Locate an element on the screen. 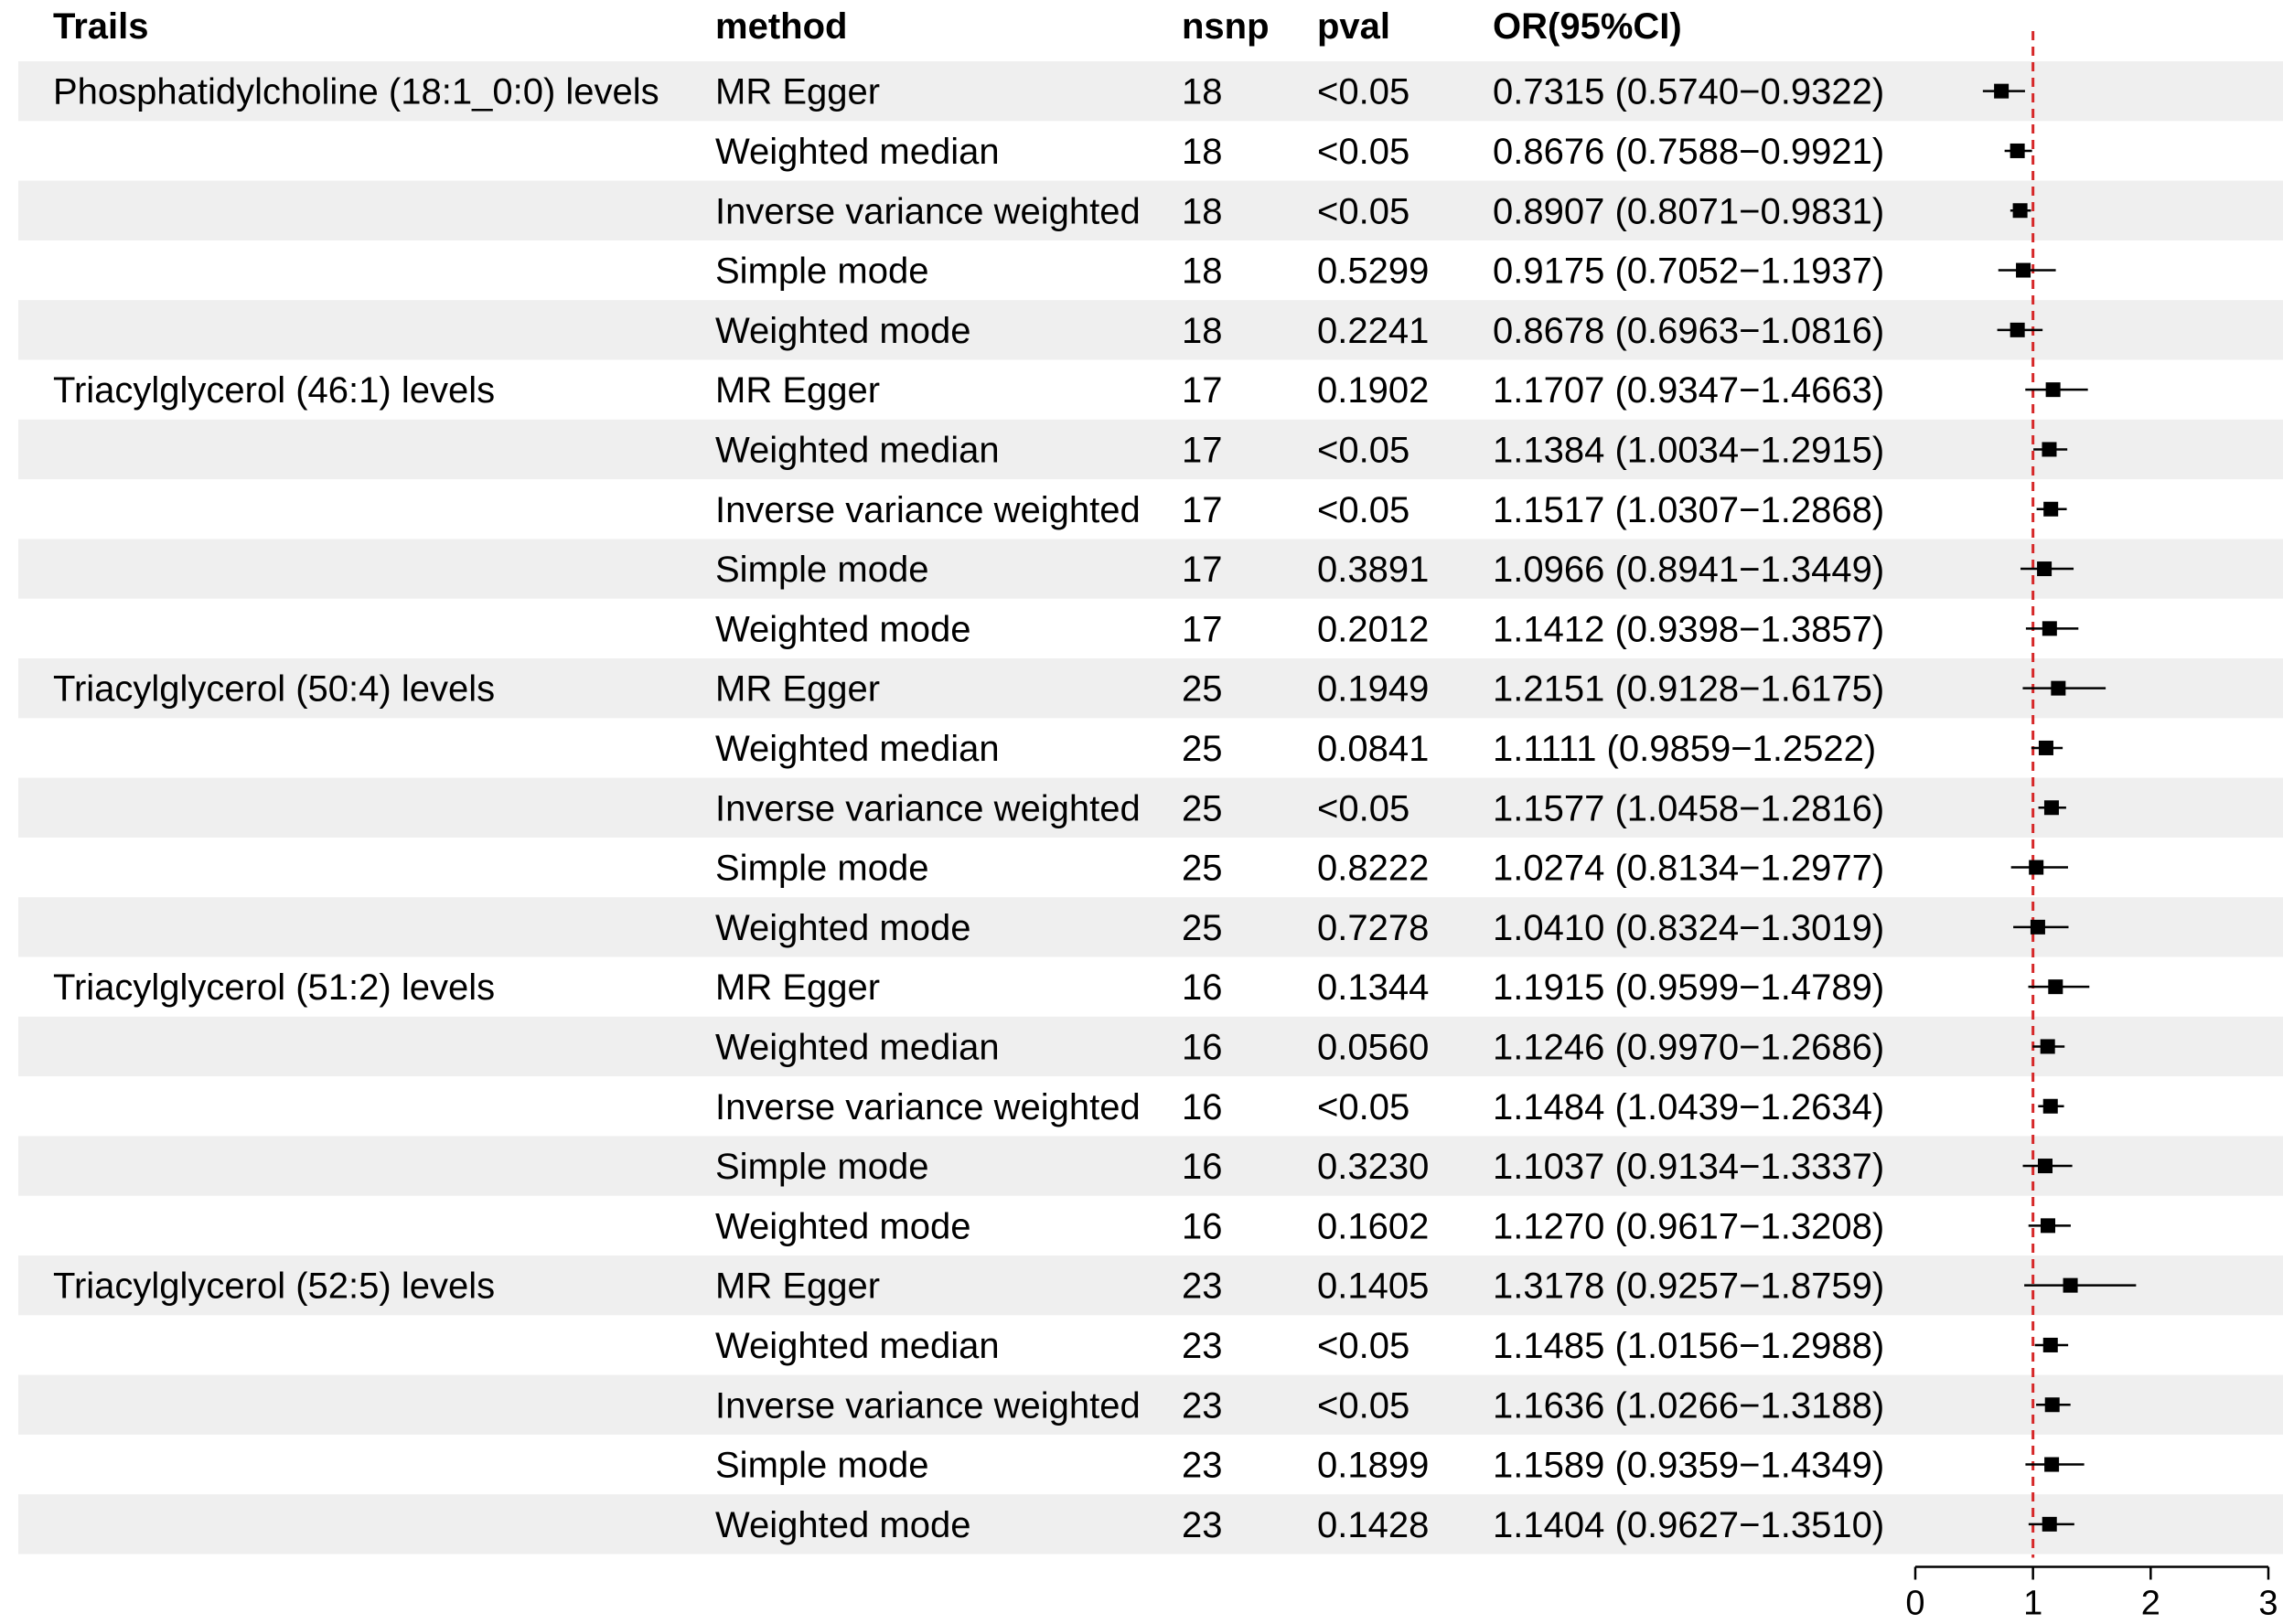 The width and height of the screenshot is (2283, 1624). pval-cell: 0.0560 is located at coordinates (1373, 1047).